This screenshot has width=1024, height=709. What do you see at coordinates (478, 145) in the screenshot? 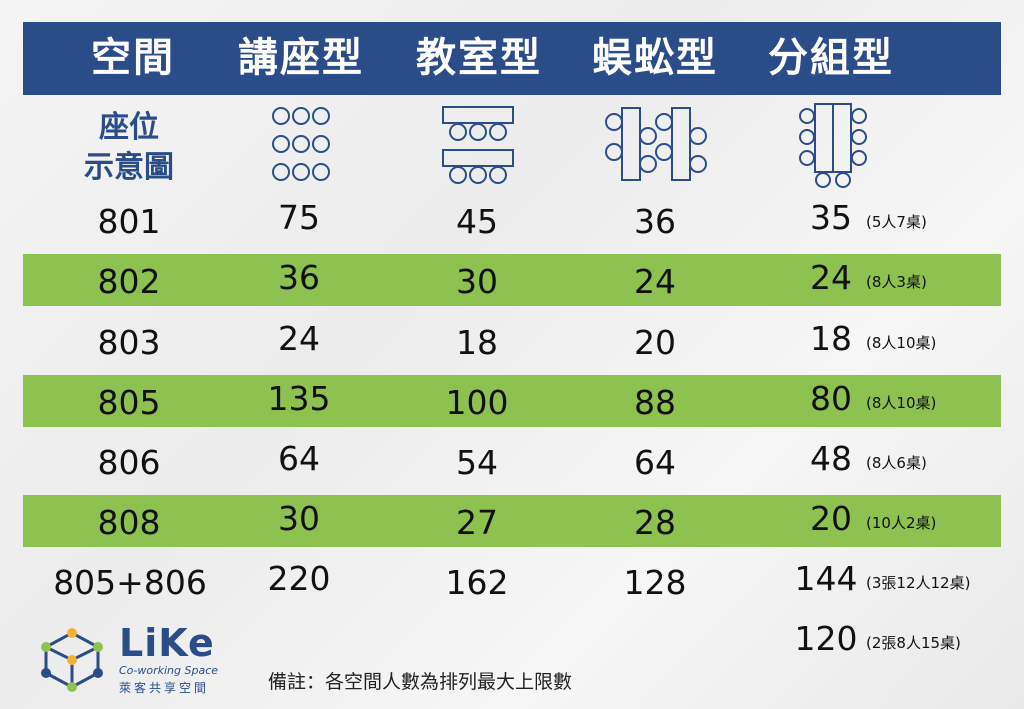
I see `classroom-layout-icon` at bounding box center [478, 145].